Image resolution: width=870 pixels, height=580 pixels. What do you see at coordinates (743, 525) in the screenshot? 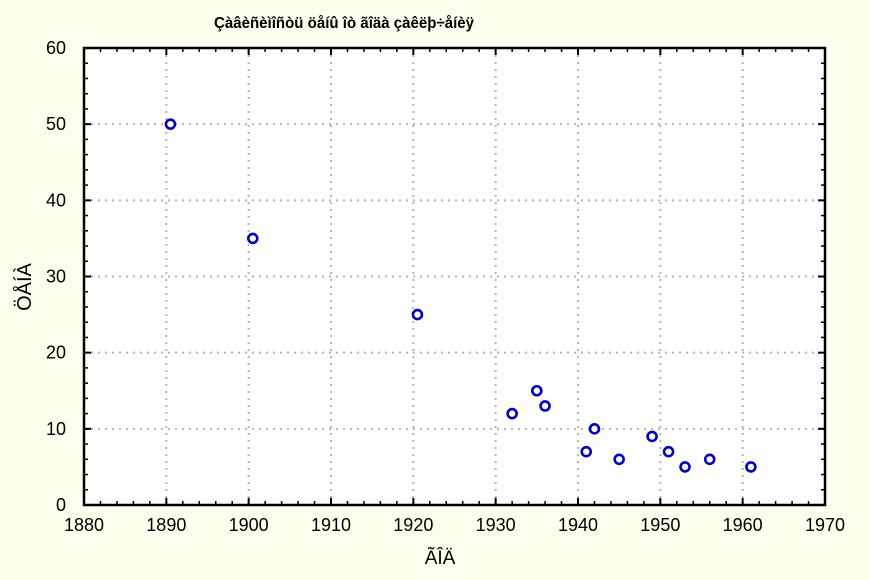
I see `x-tick-label: 1960` at bounding box center [743, 525].